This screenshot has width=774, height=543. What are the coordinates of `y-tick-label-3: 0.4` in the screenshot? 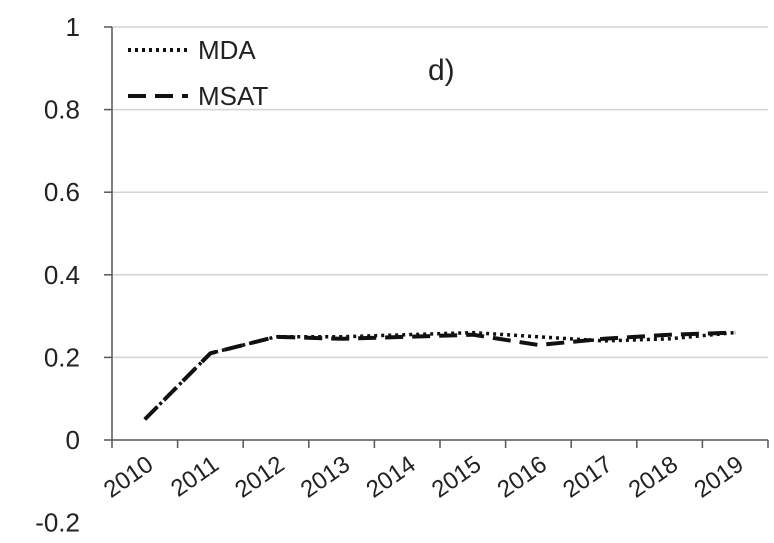 It's located at (62, 275).